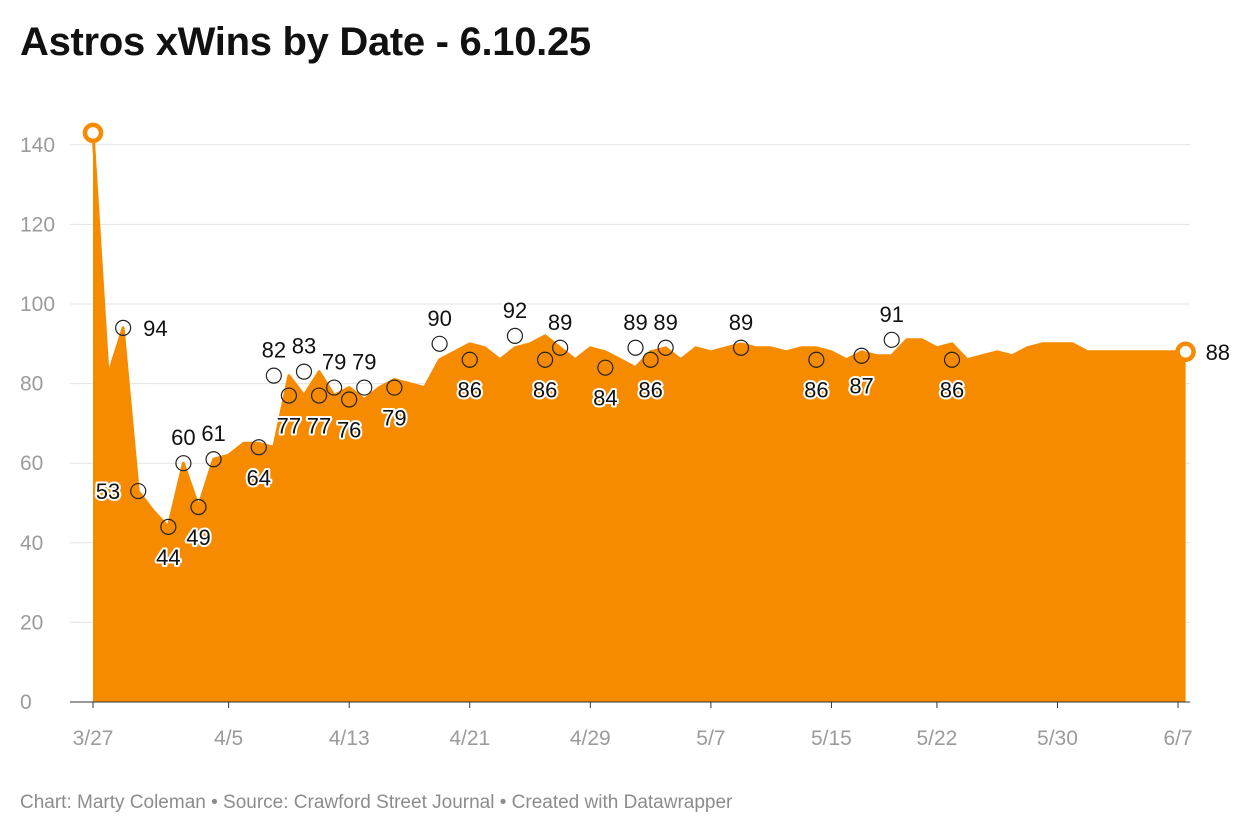 The height and width of the screenshot is (838, 1240). Describe the element at coordinates (37, 304) in the screenshot. I see `y-tick-label: 100` at that location.